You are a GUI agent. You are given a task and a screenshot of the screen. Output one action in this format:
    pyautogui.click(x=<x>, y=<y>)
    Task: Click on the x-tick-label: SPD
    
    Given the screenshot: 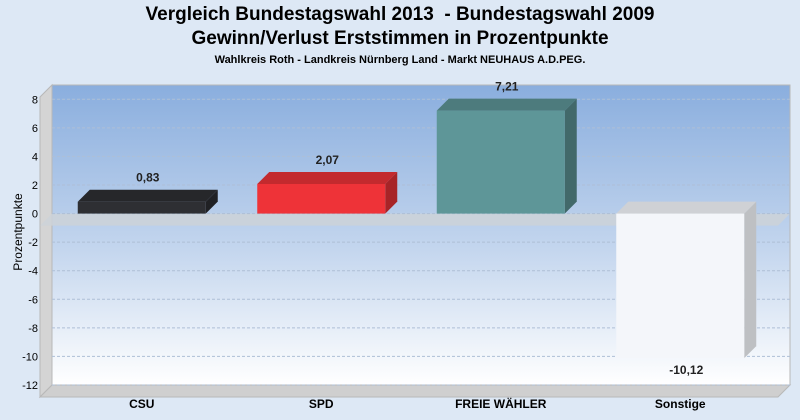 What is the action you would take?
    pyautogui.click(x=321, y=404)
    